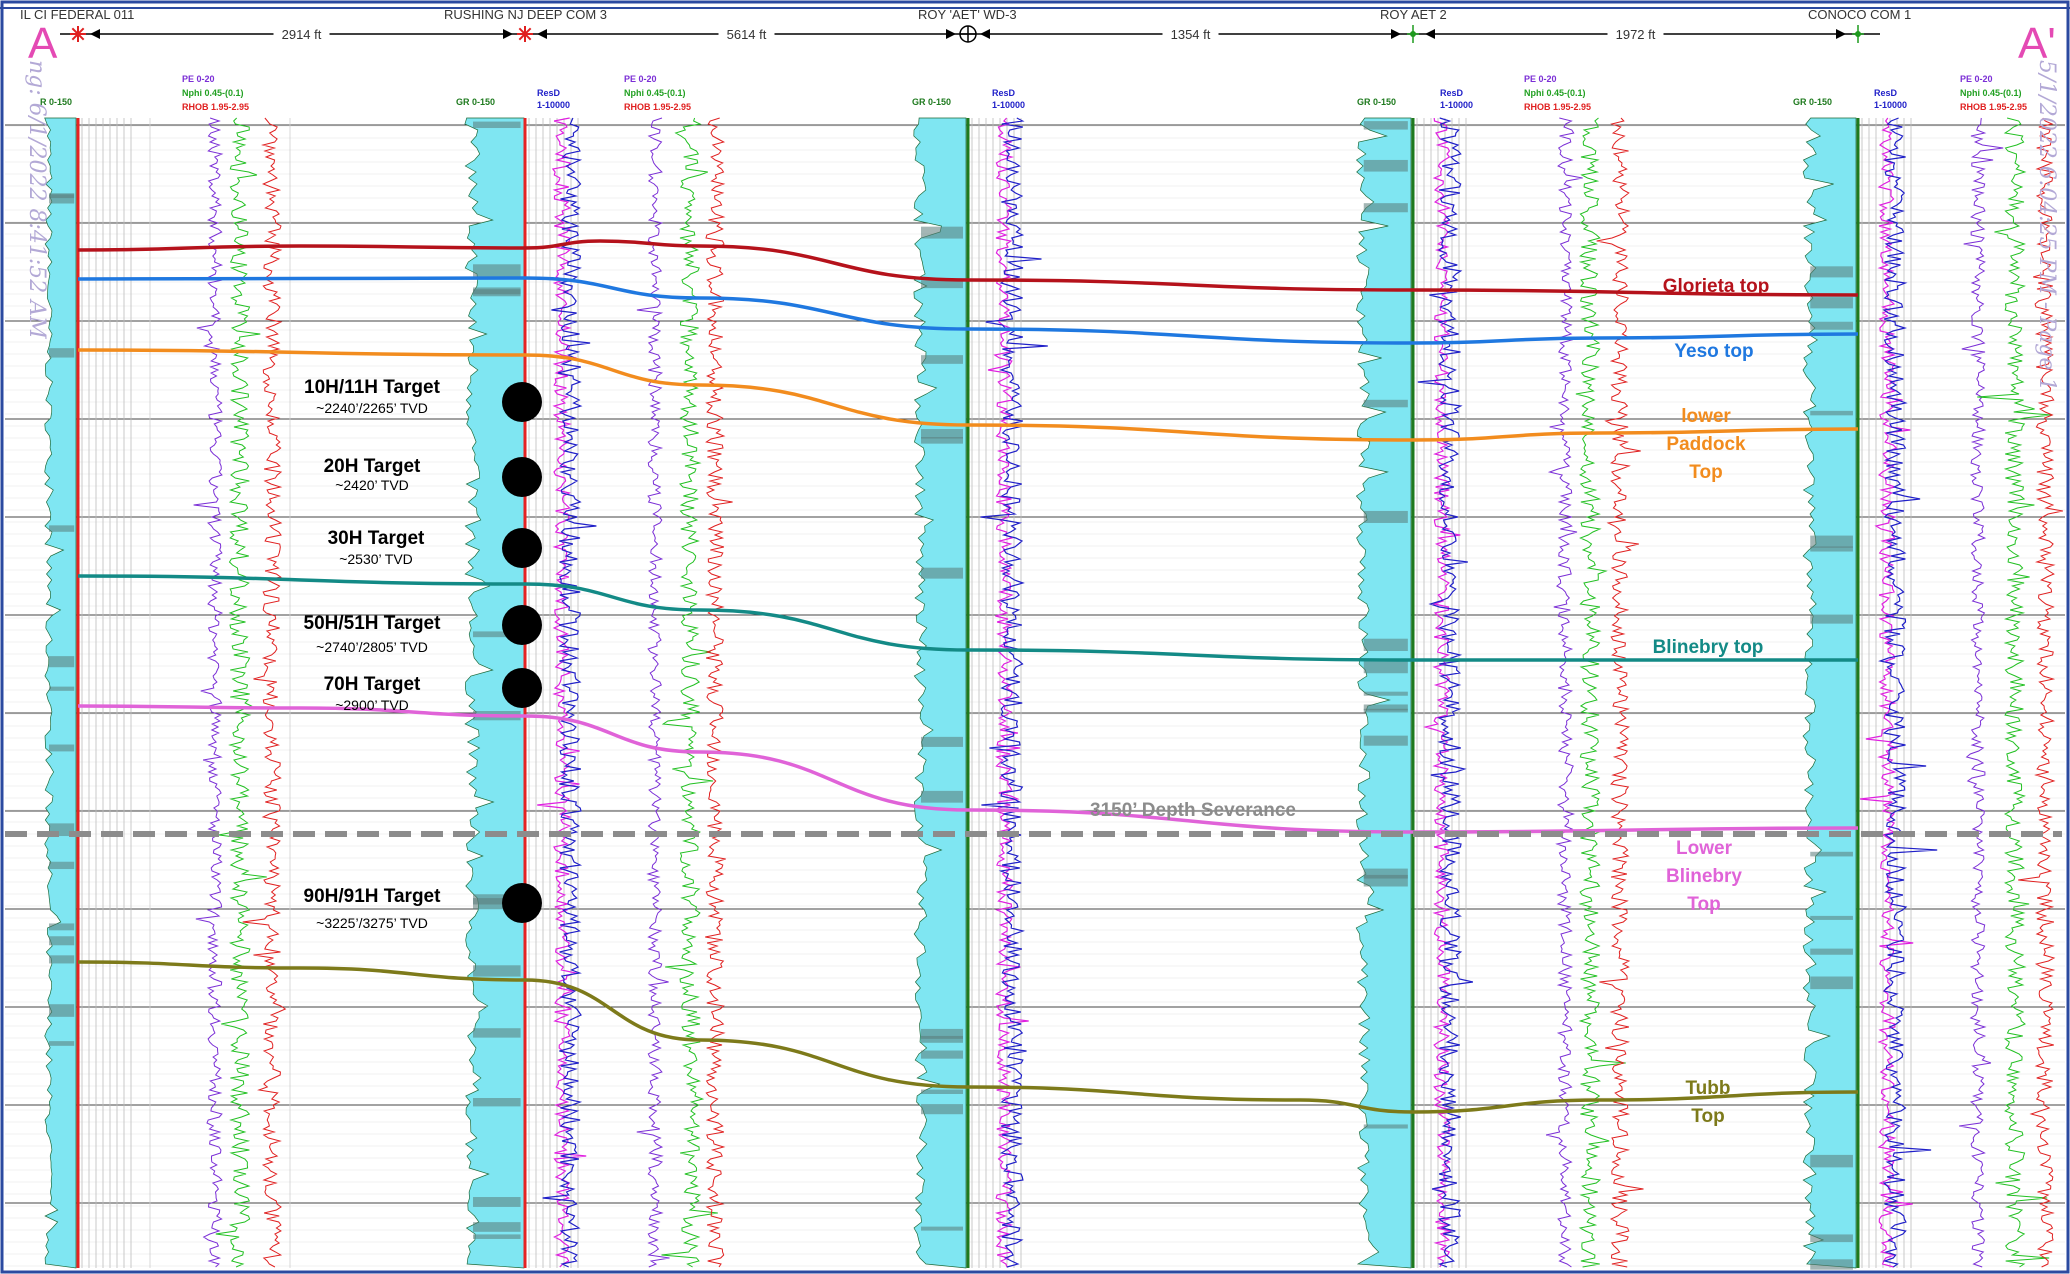 The image size is (2070, 1274). What do you see at coordinates (1713, 351) in the screenshot?
I see `formation-label: Yeso top` at bounding box center [1713, 351].